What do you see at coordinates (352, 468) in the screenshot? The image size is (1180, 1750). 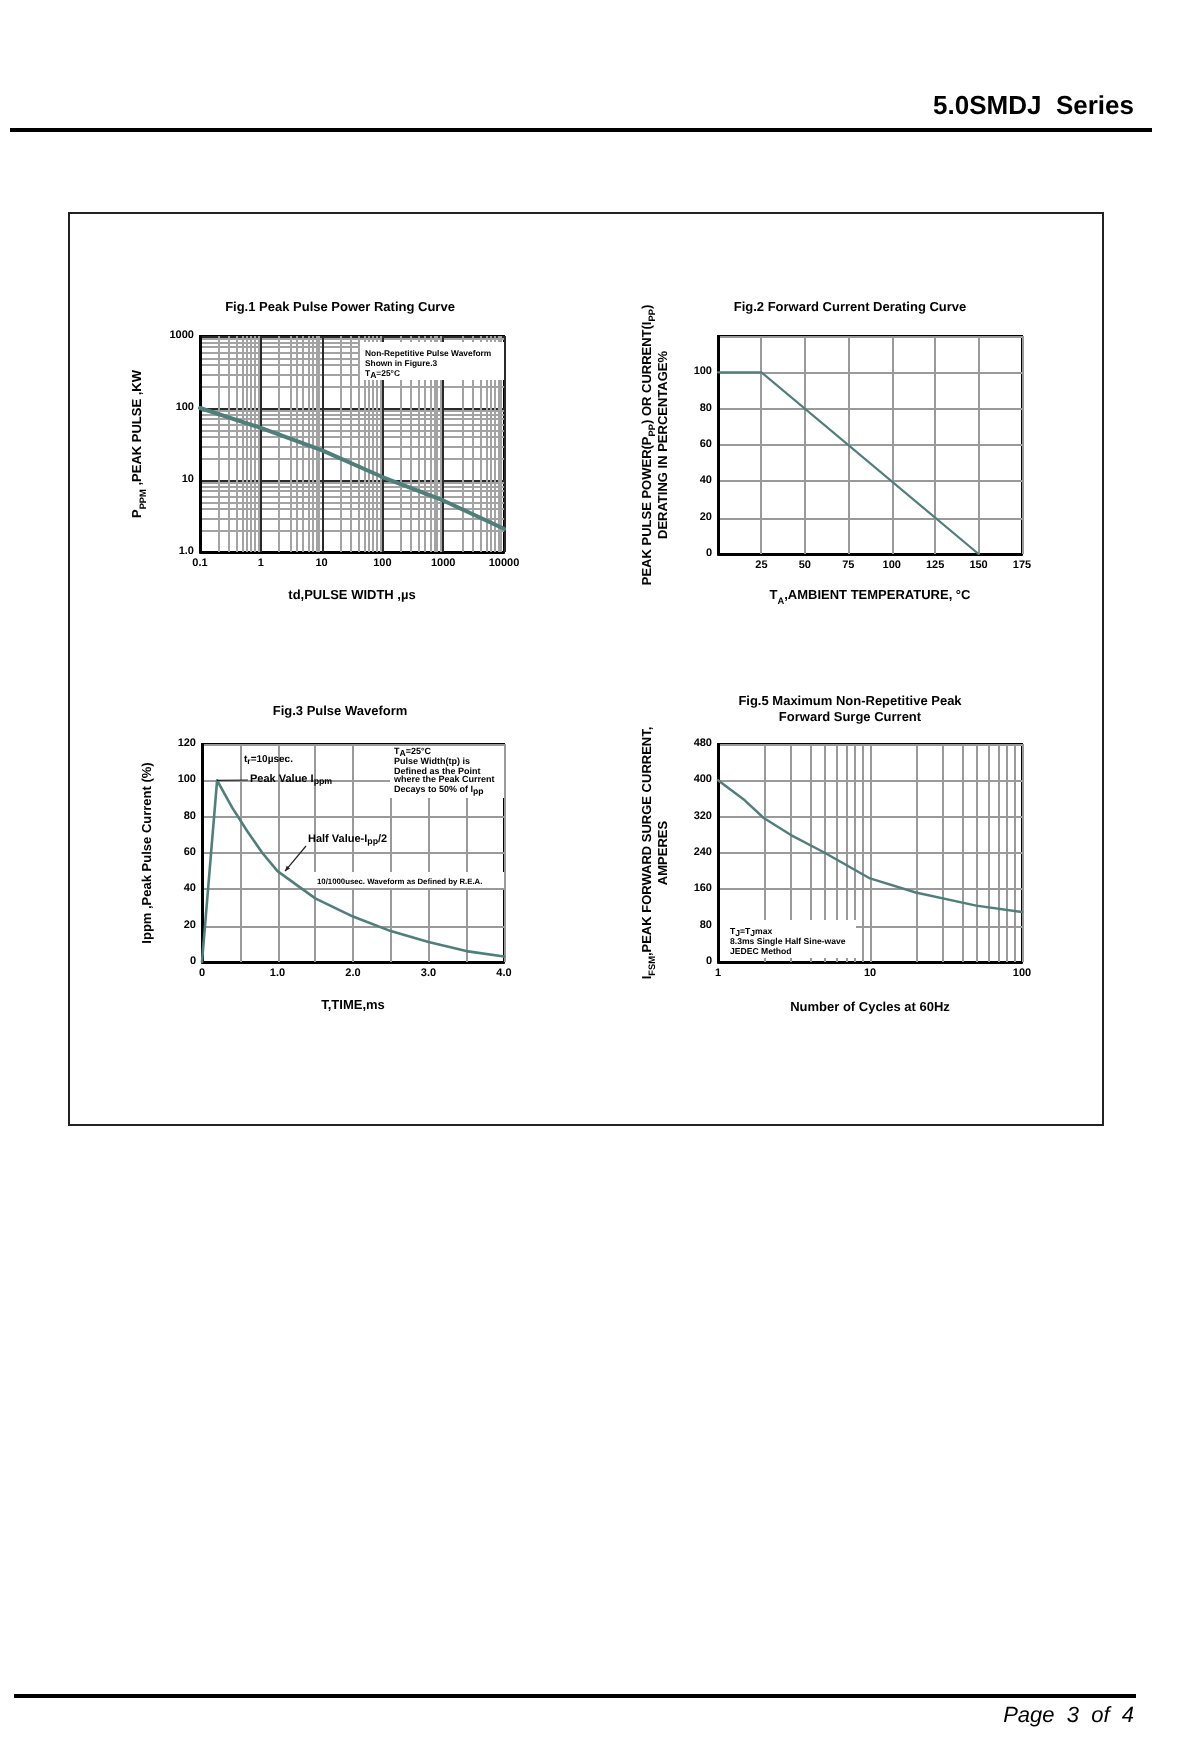 I see `line-series` at bounding box center [352, 468].